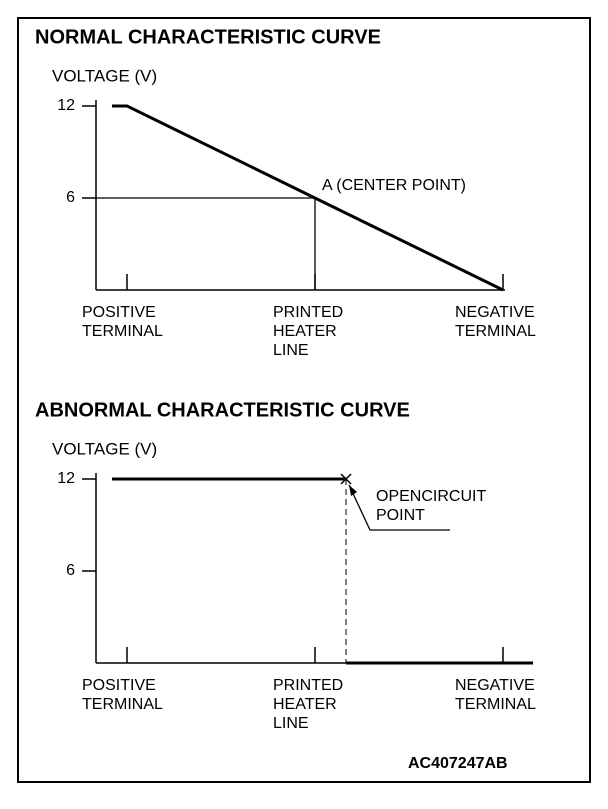  What do you see at coordinates (431, 496) in the screenshot?
I see `point-label: OPENCIRCUIT` at bounding box center [431, 496].